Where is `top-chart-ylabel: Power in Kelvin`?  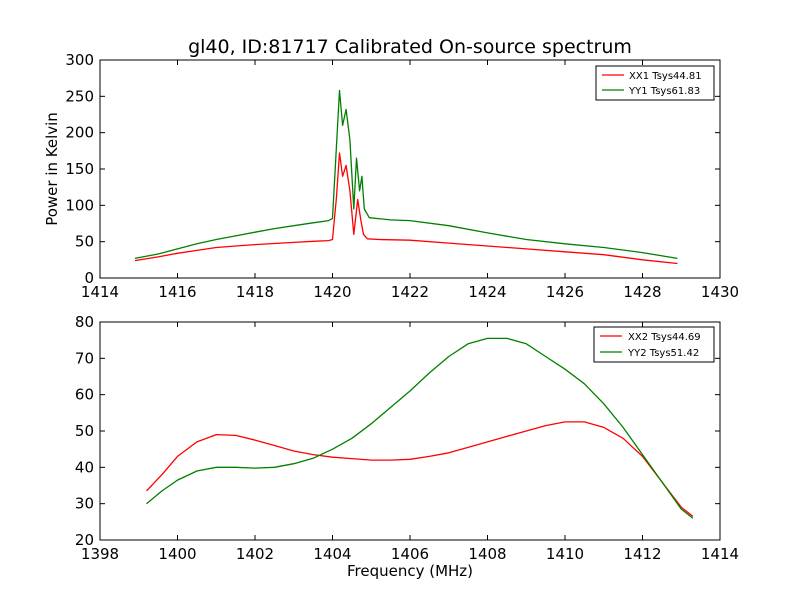
top-chart-ylabel: Power in Kelvin is located at coordinates (52, 169).